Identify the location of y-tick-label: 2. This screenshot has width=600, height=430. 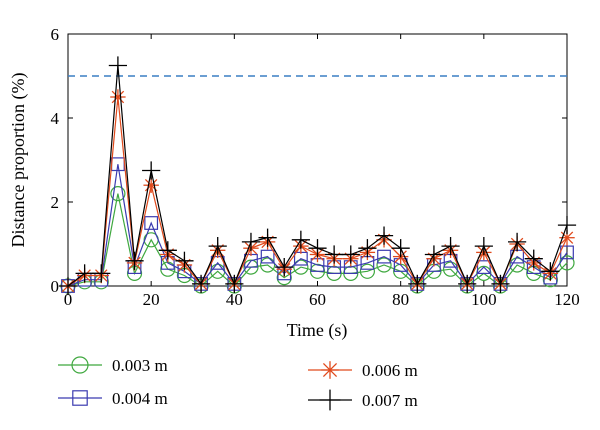
(55, 202).